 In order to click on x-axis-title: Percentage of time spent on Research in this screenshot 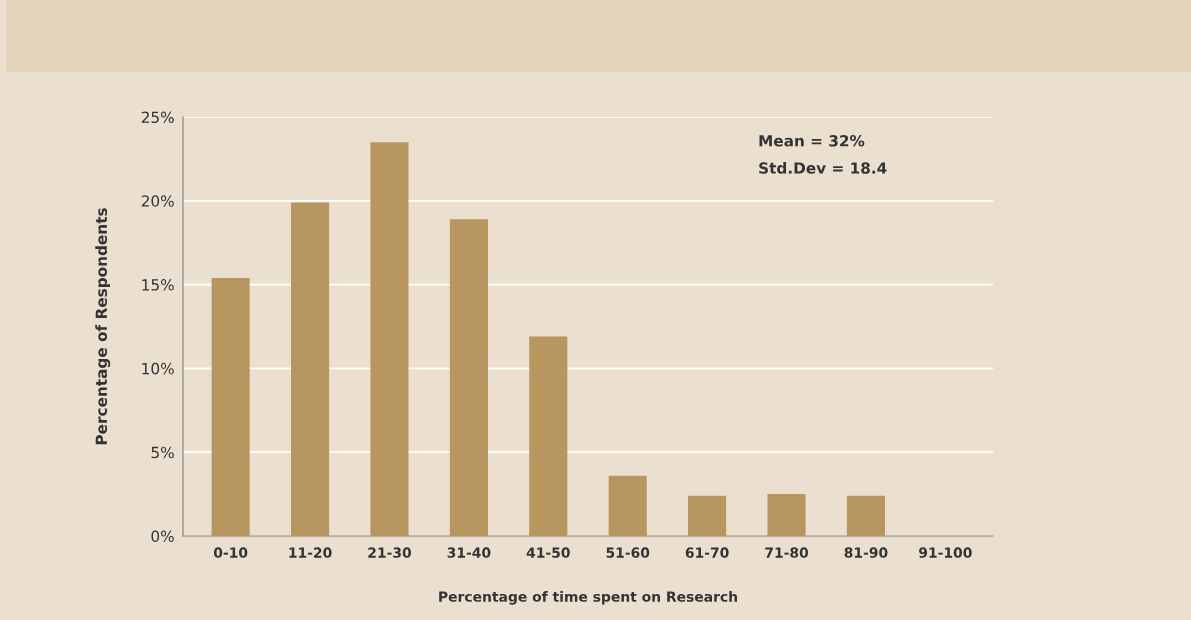, I will do `click(588, 598)`.